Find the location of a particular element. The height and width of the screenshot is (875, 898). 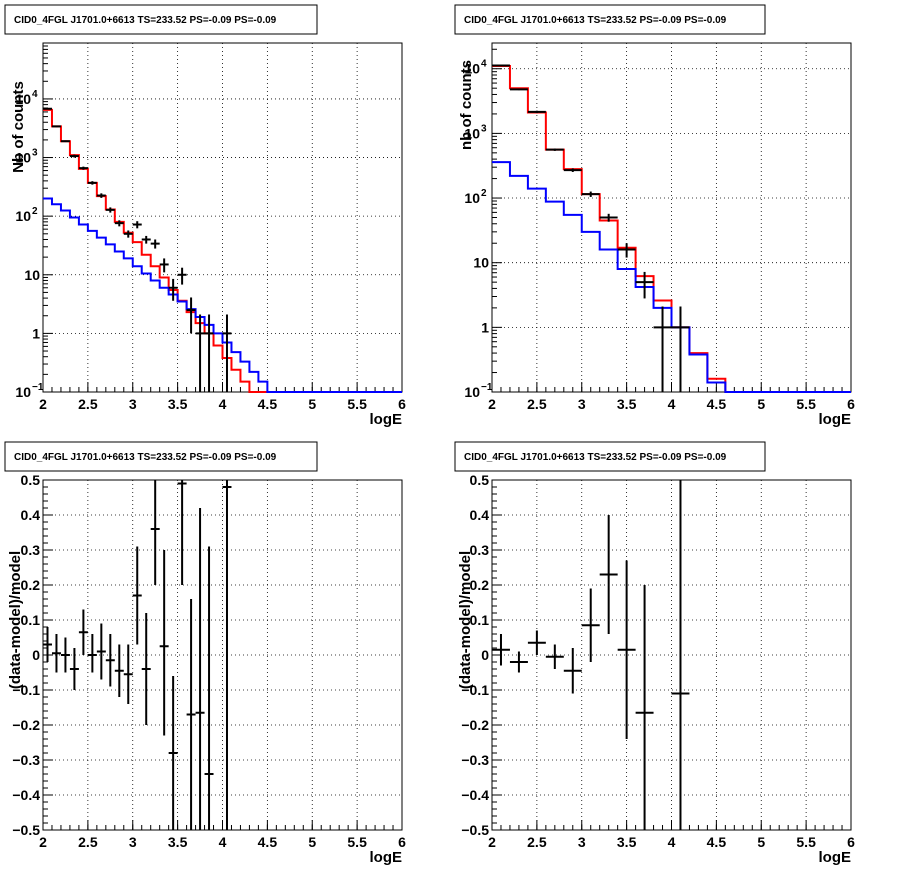

y-tick-label: 0.2 is located at coordinates (31, 585).